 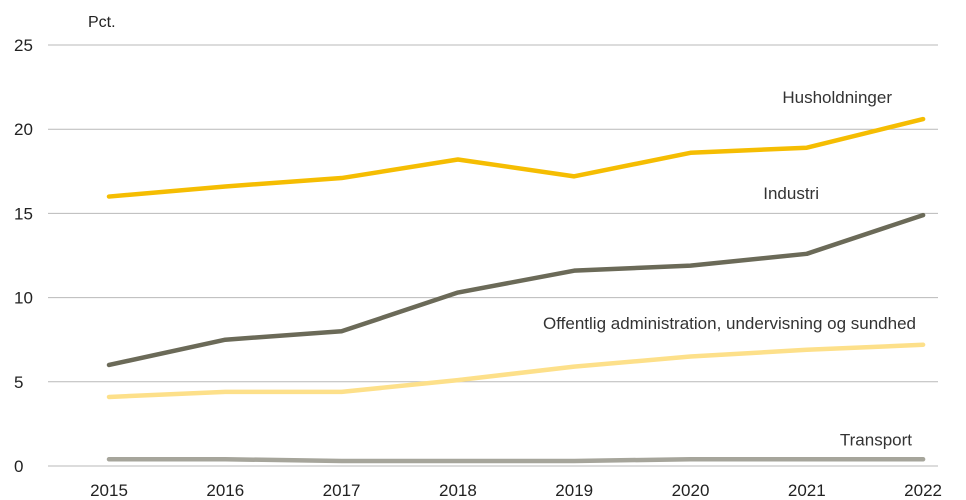 I want to click on x-tick-label: 2020, so click(x=691, y=490).